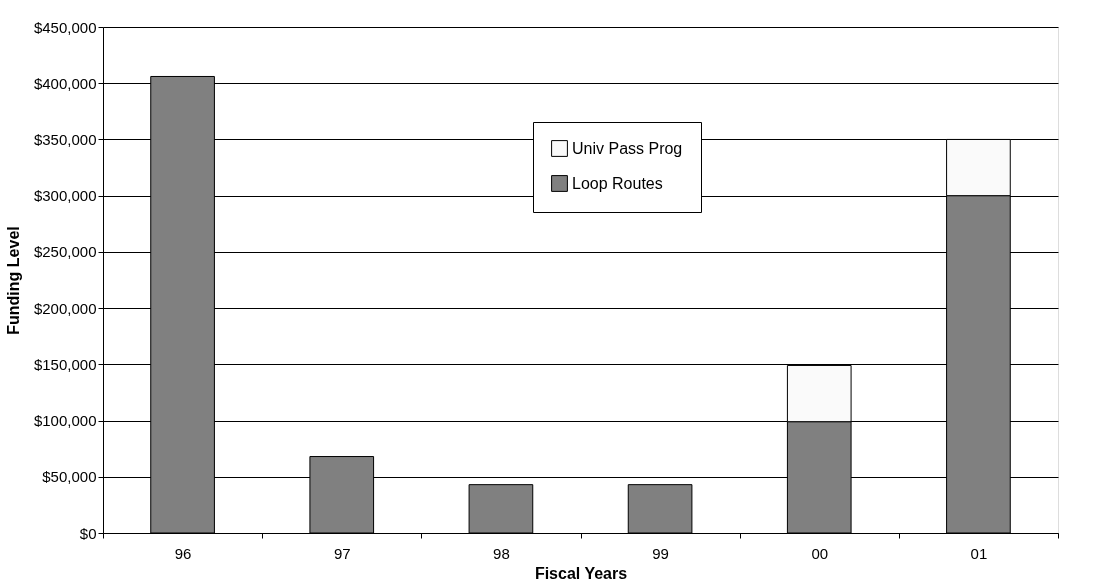  I want to click on legend-label: Loop Routes, so click(617, 183).